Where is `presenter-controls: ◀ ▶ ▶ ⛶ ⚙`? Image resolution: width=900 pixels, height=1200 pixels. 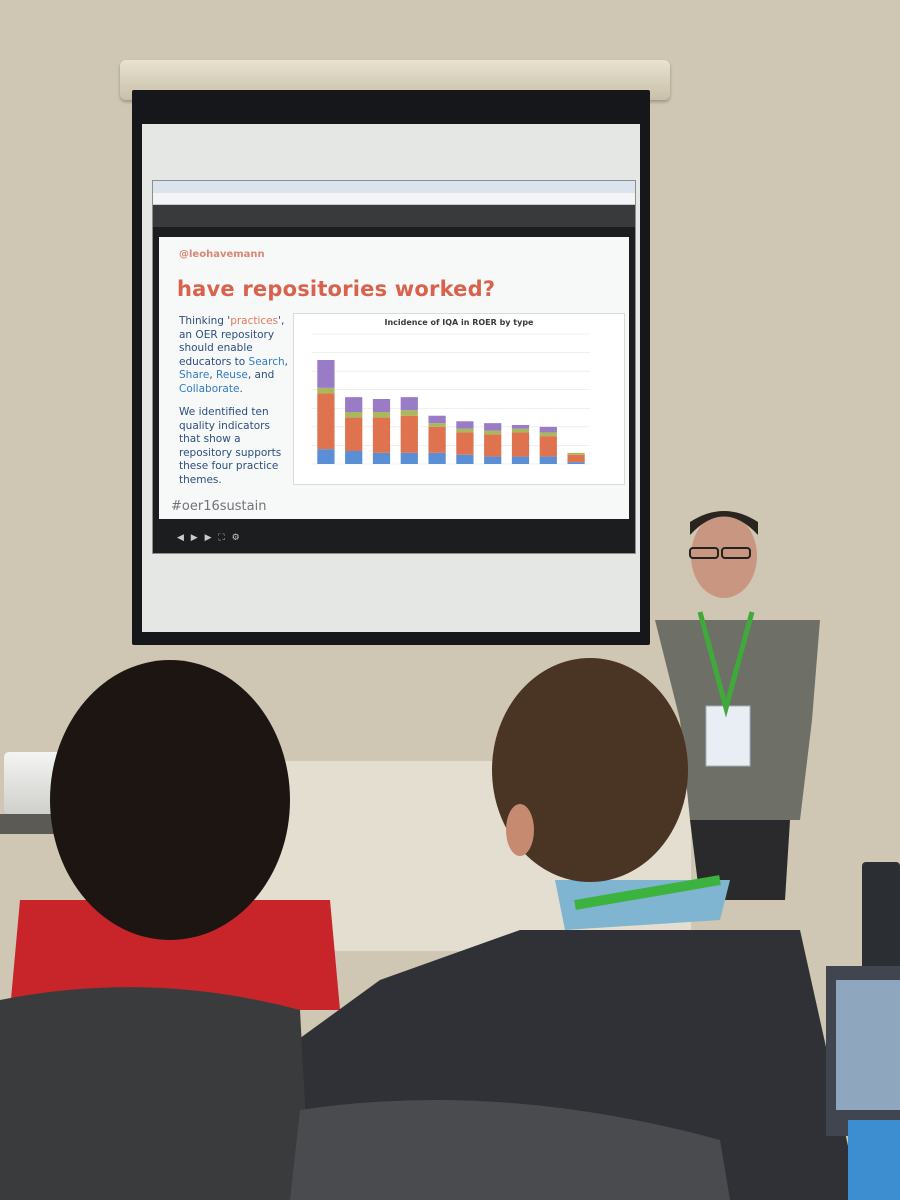 presenter-controls: ◀ ▶ ▶ ⛶ ⚙ is located at coordinates (209, 538).